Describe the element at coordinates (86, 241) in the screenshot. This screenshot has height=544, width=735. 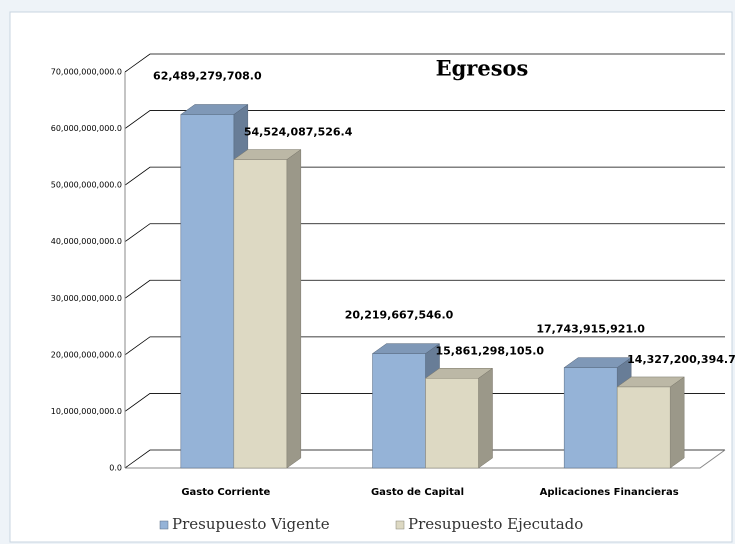
I see `y-tick-label: 40,000,000,000.0` at that location.